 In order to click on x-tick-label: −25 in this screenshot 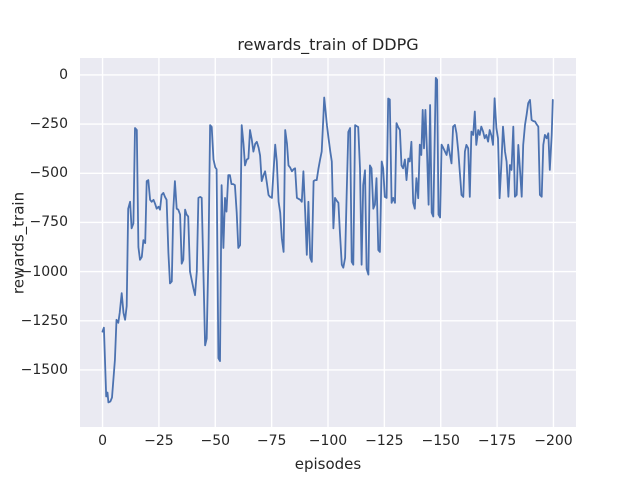, I will do `click(159, 441)`.